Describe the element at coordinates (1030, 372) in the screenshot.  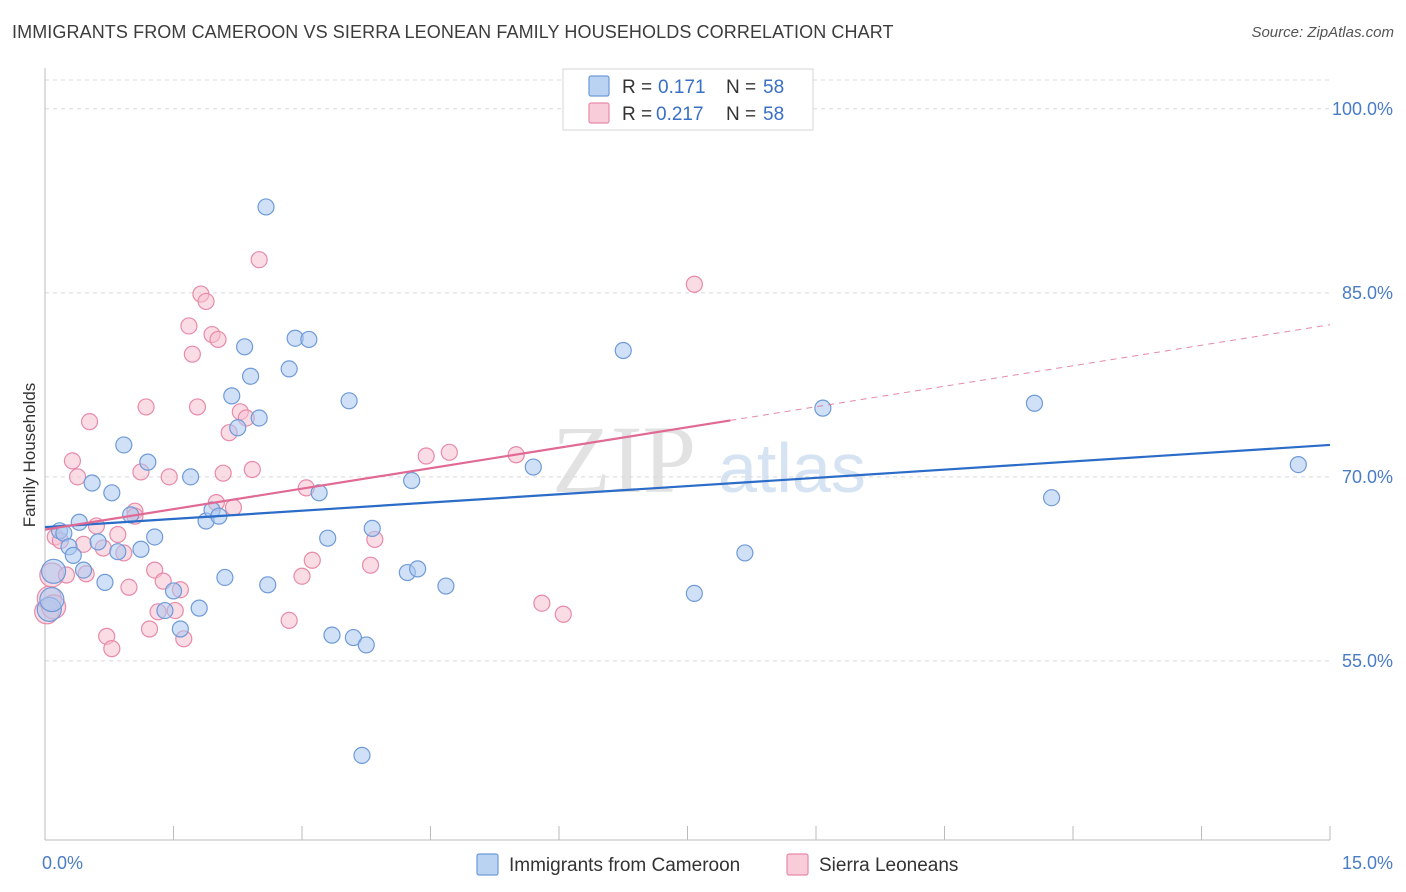
I see `sierra-leonean-trend-extension` at that location.